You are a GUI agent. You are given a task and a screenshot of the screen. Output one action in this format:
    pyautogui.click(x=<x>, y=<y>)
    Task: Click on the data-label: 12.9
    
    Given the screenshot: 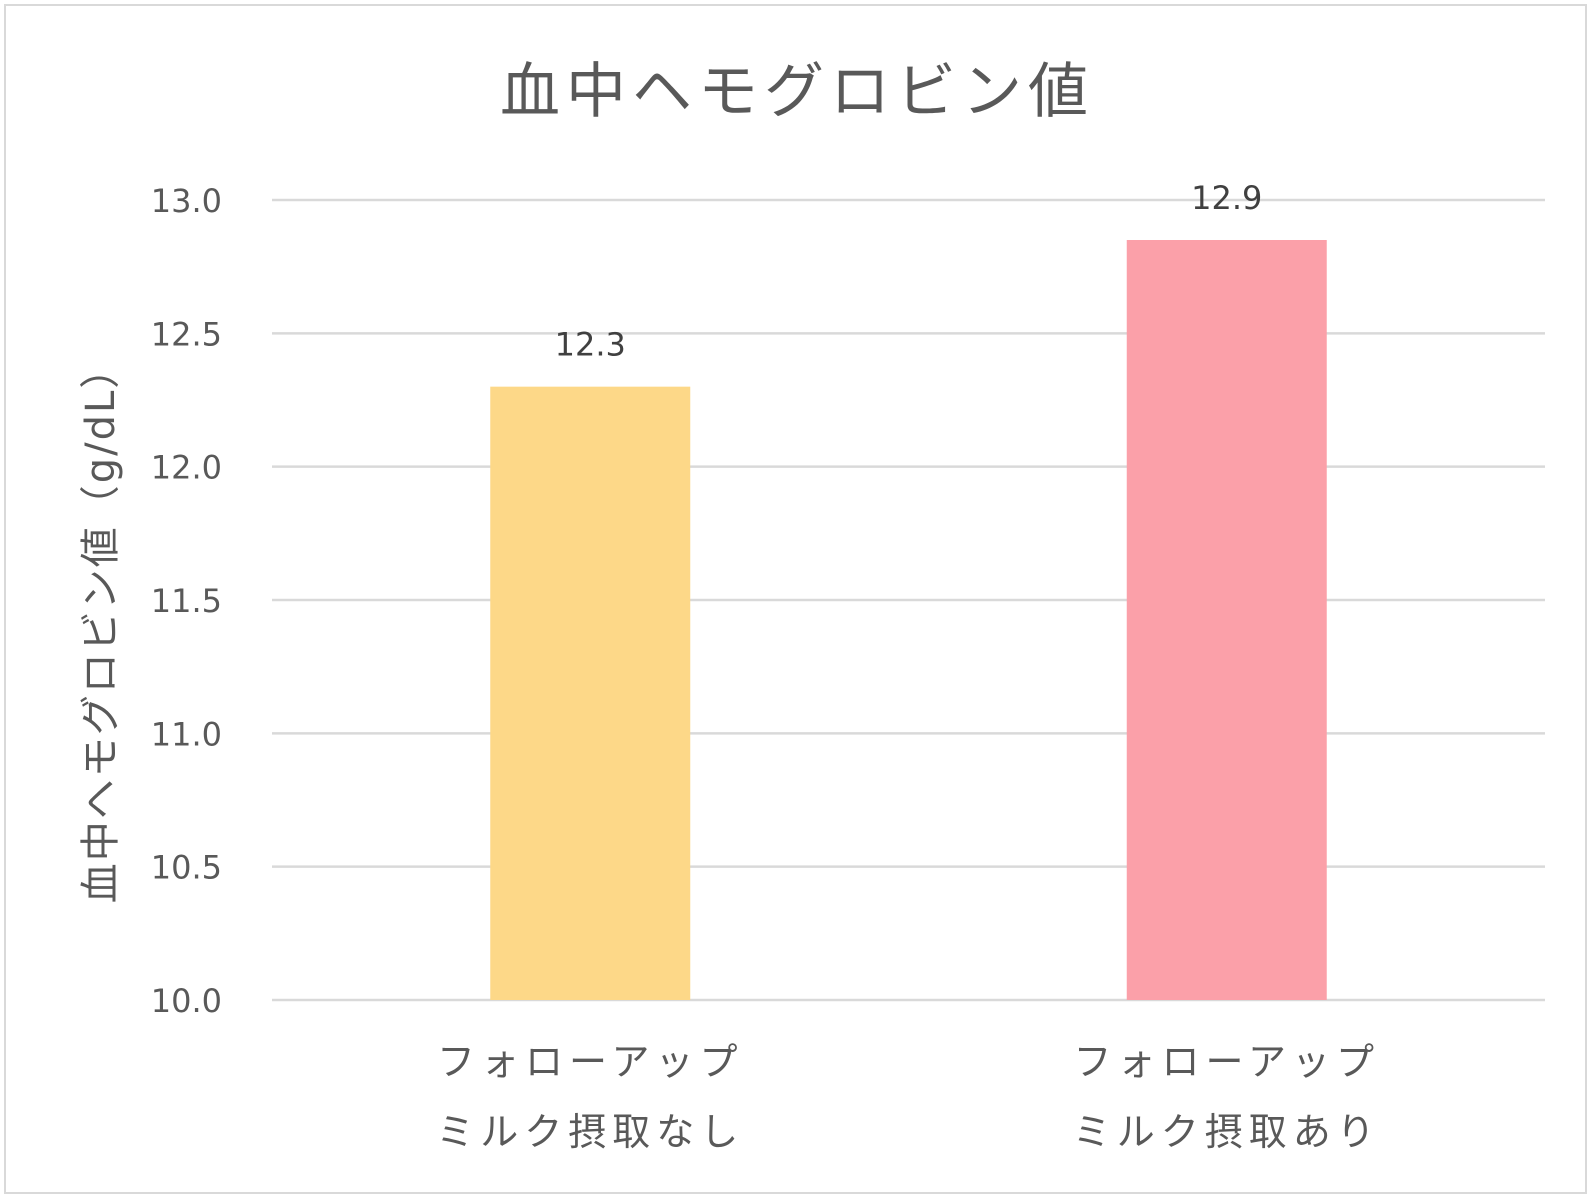 What is the action you would take?
    pyautogui.click(x=1226, y=198)
    